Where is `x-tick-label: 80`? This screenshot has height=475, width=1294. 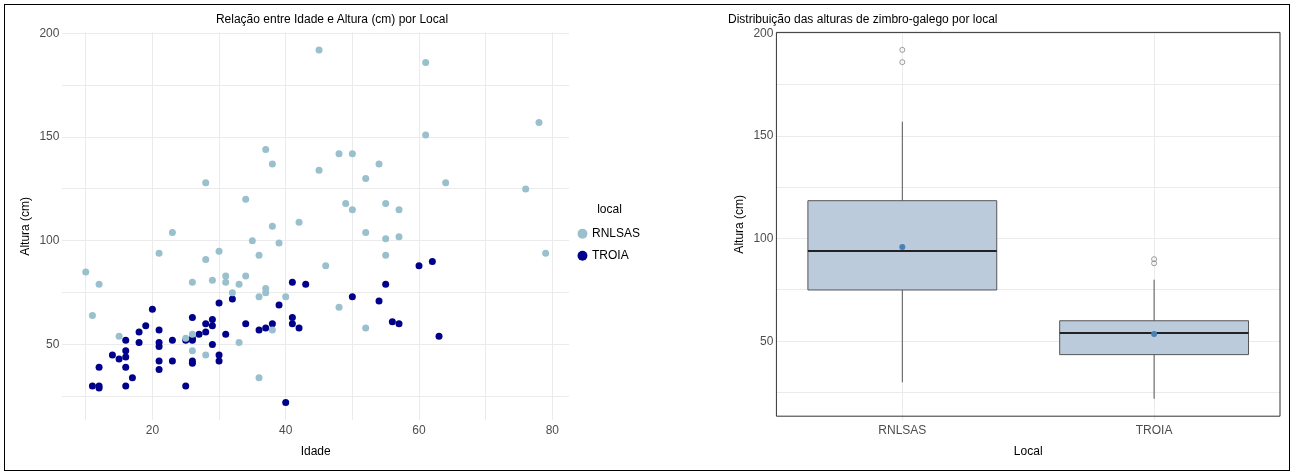 x-tick-label: 80 is located at coordinates (552, 429).